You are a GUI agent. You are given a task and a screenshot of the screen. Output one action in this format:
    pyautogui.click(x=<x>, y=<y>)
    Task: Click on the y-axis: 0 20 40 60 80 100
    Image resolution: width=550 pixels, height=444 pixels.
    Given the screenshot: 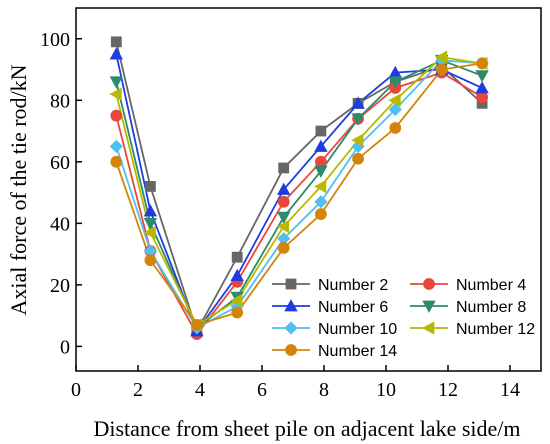 What is the action you would take?
    pyautogui.click(x=61, y=193)
    